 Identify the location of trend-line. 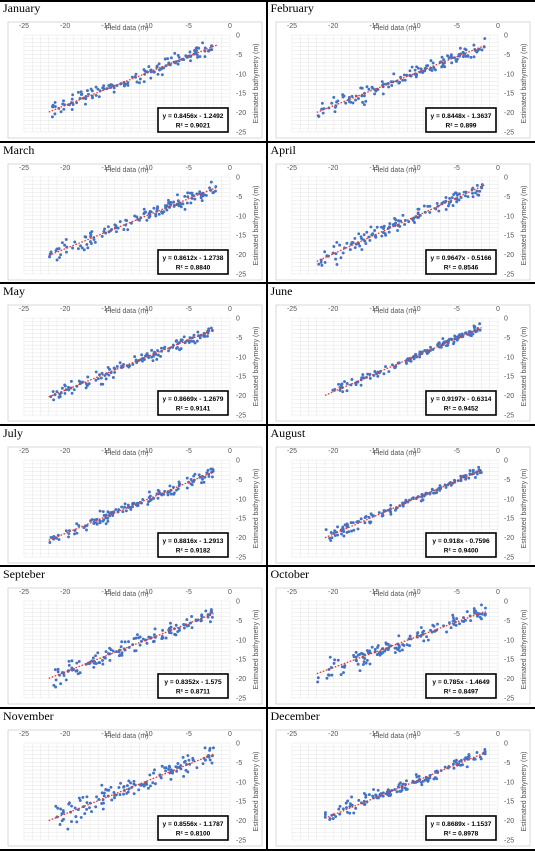
(403, 362).